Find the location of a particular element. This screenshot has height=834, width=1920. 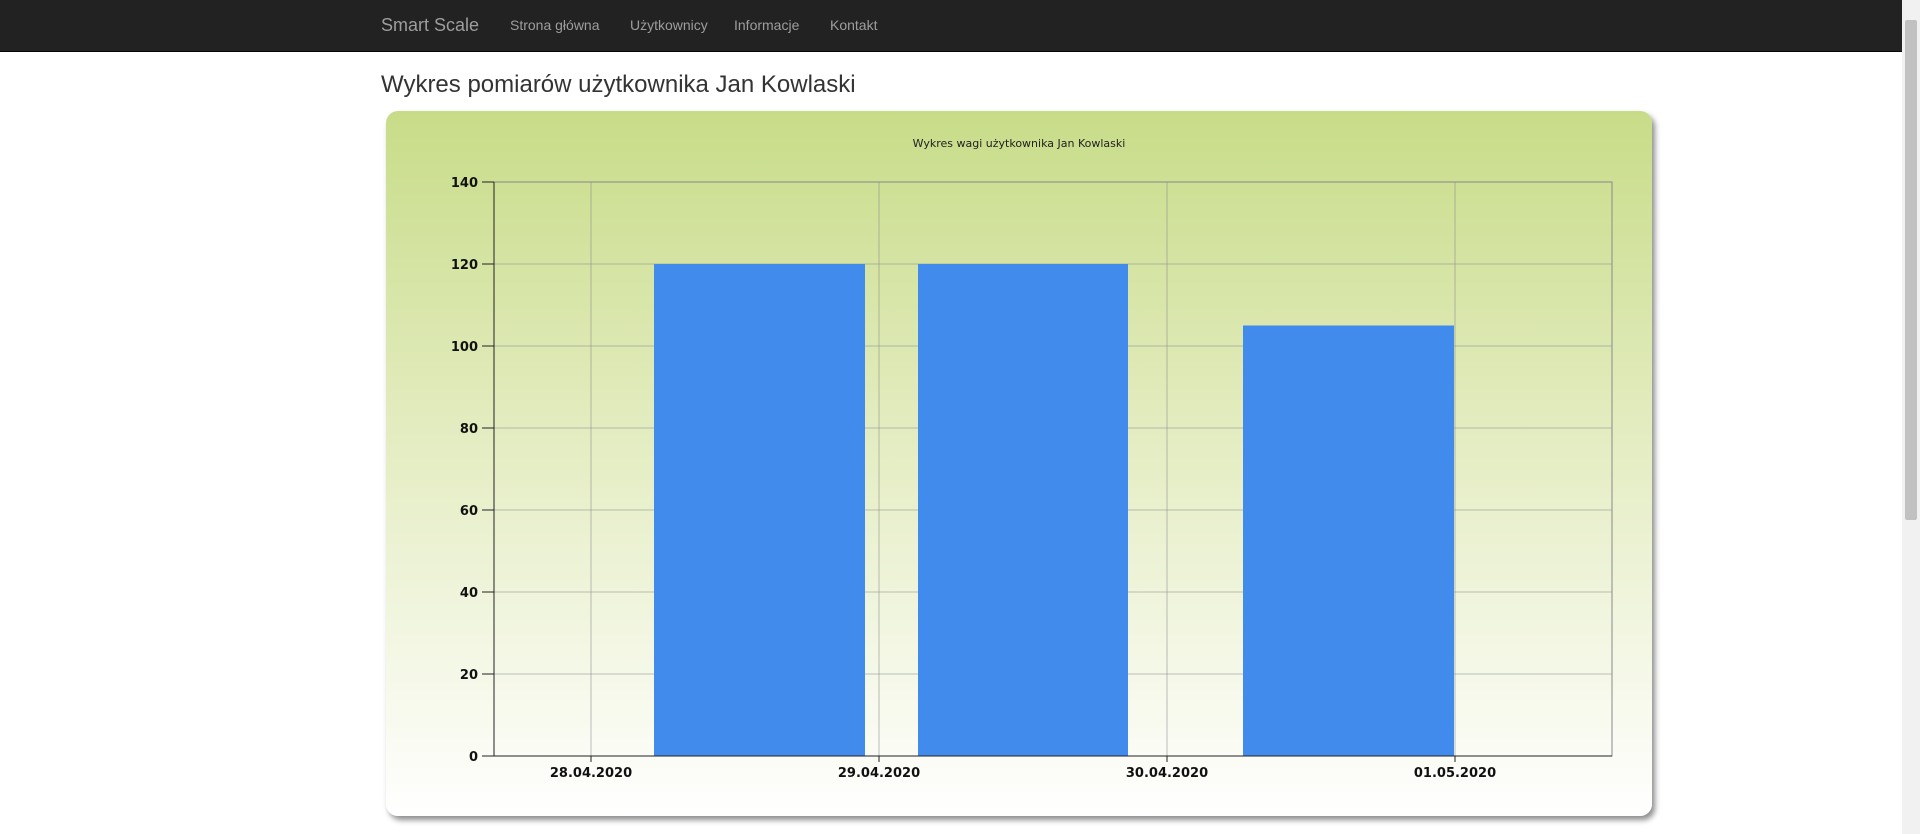

brand-link: Smart Scale is located at coordinates (430, 25).